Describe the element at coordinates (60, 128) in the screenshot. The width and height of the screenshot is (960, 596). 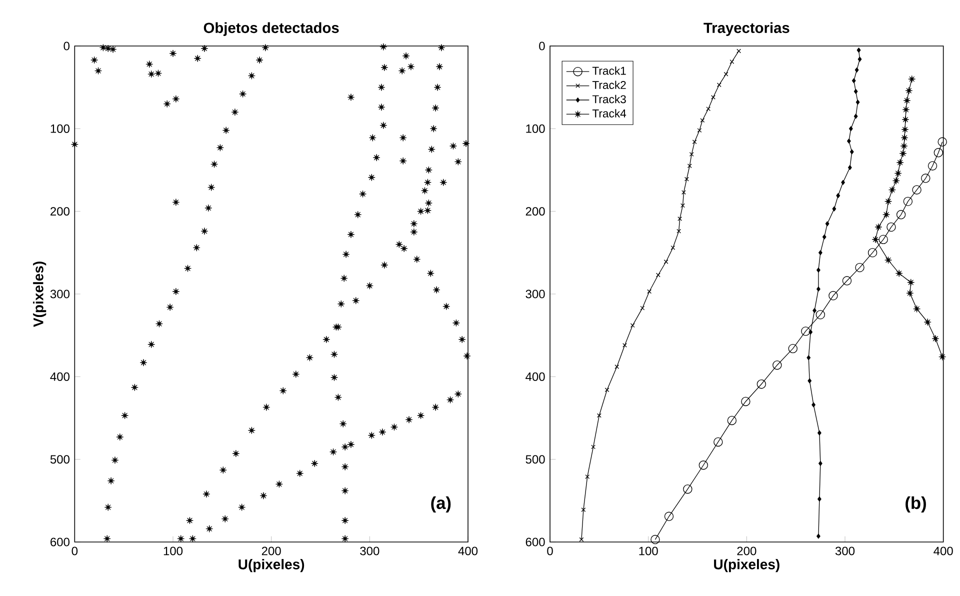
I see `y-tick-label: 100` at that location.